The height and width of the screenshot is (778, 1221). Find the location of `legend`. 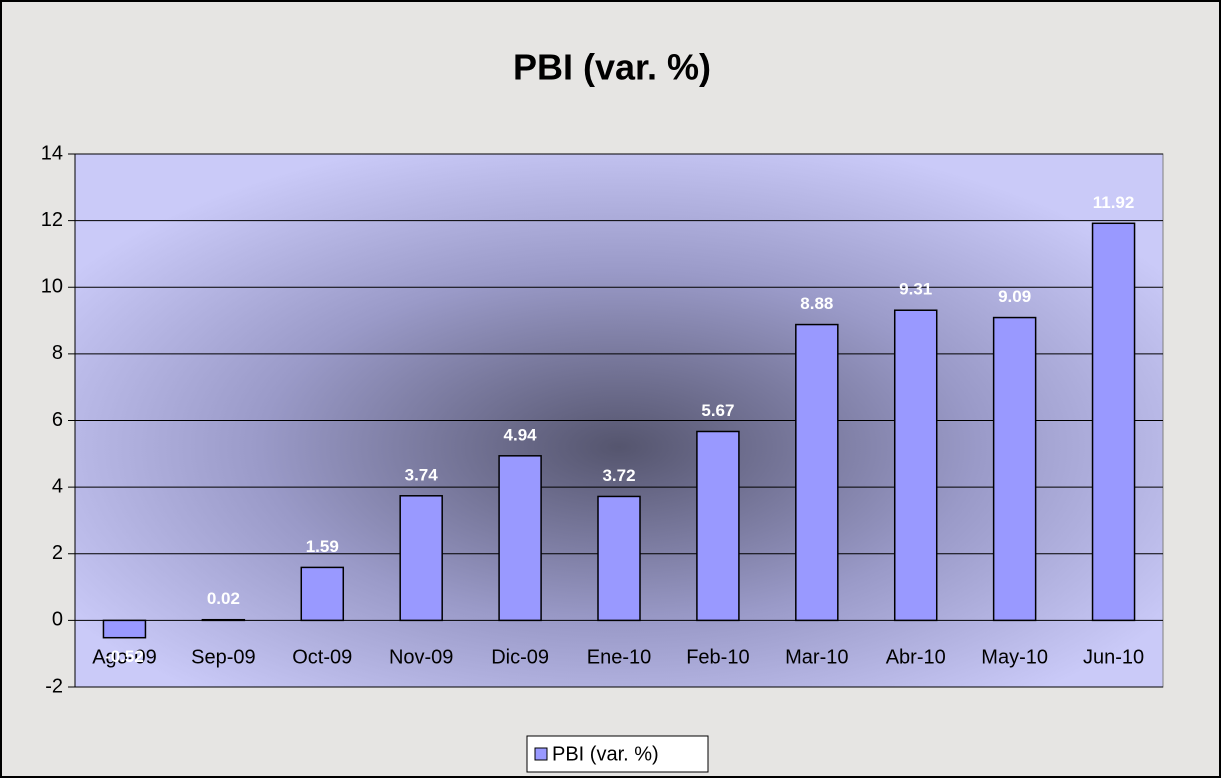

legend is located at coordinates (617, 754).